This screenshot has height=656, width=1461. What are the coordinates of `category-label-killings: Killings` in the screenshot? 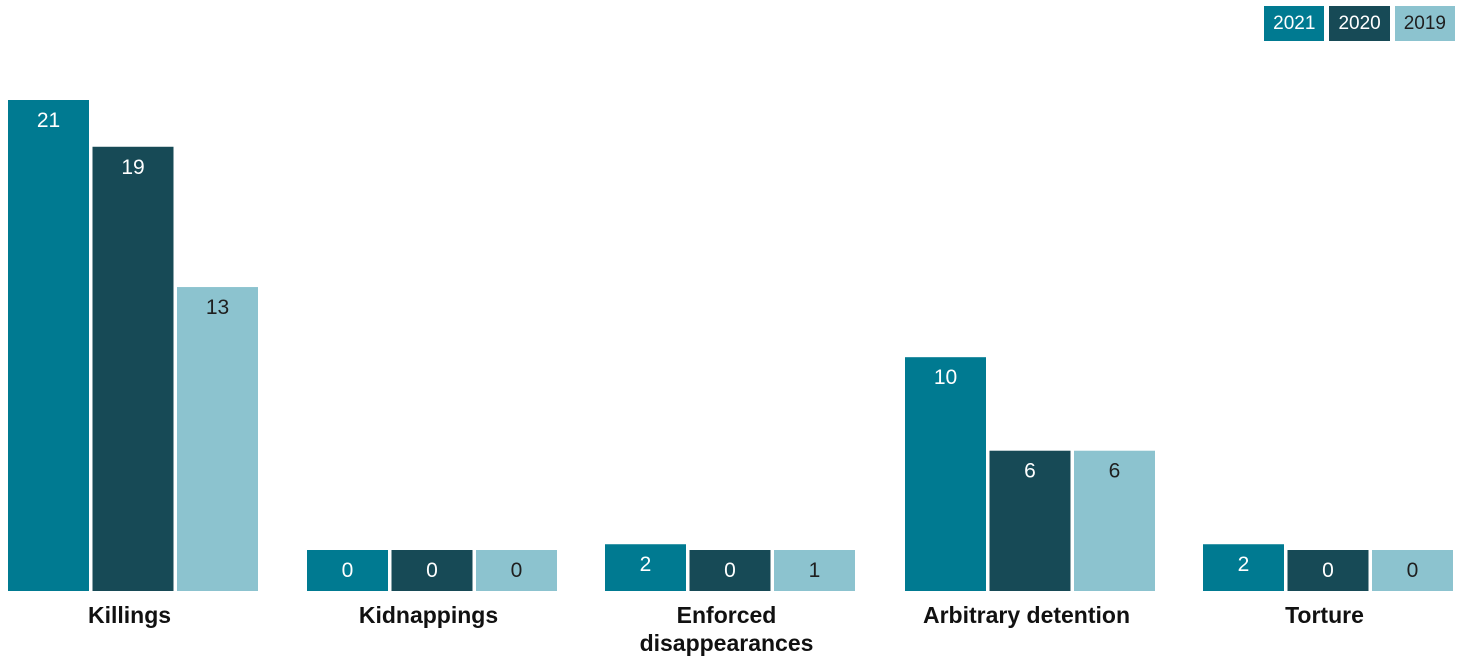 It's located at (129, 615).